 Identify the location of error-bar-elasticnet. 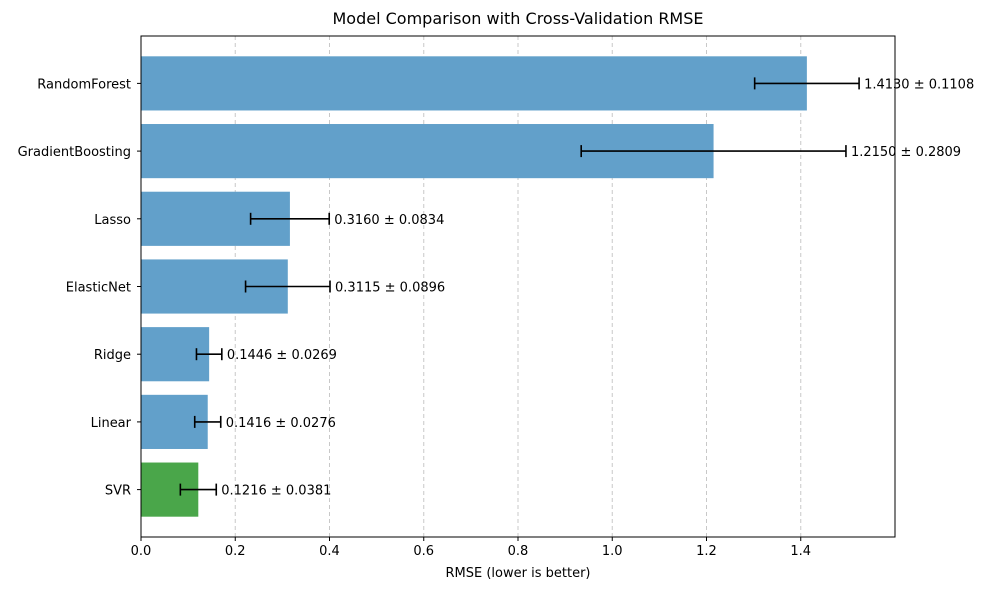
(287, 286).